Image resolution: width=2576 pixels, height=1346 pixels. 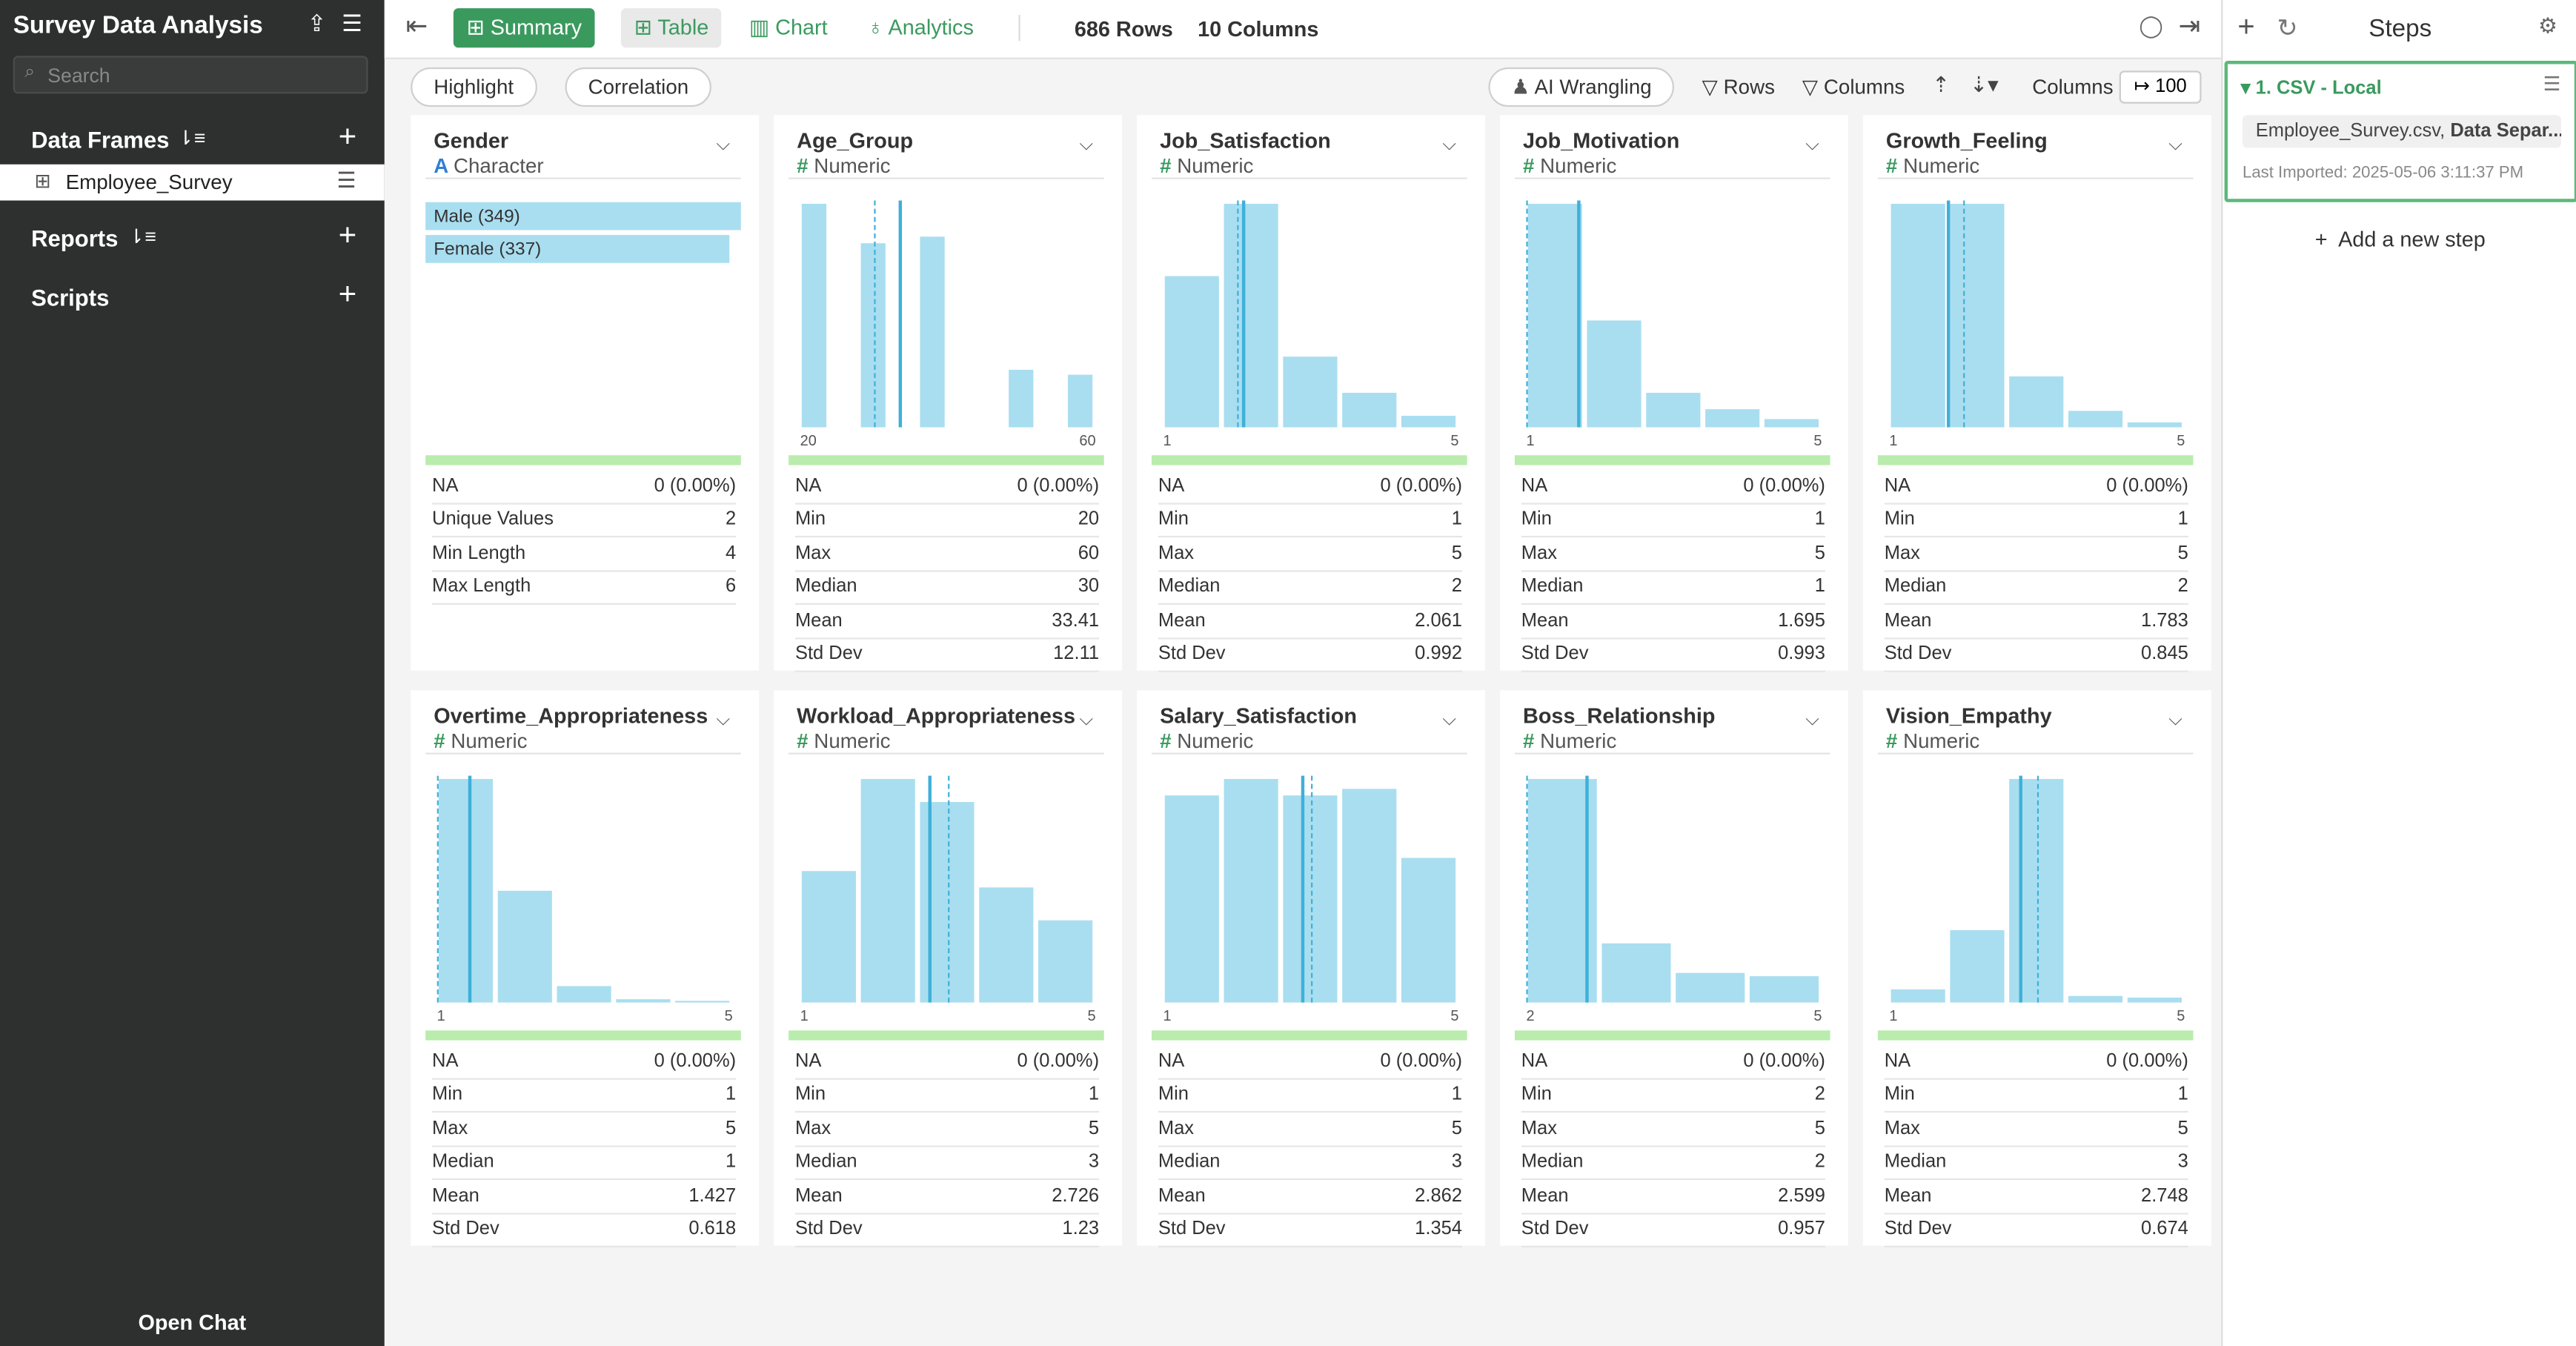 What do you see at coordinates (1984, 85) in the screenshot?
I see `download-icon: ⇣▾` at bounding box center [1984, 85].